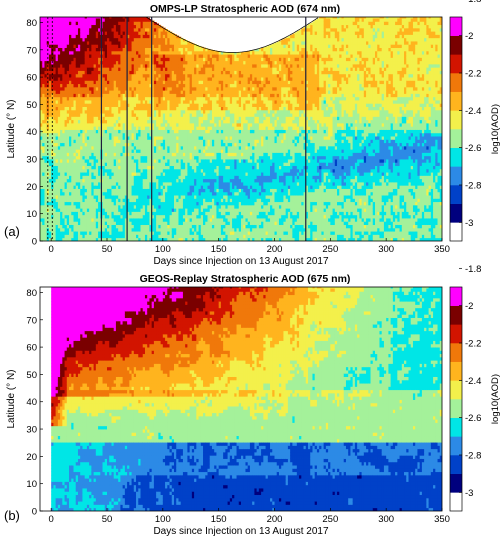  Describe the element at coordinates (241, 531) in the screenshot. I see `panel-b-xlabel: Days since Injection on 13 August 2017` at that location.